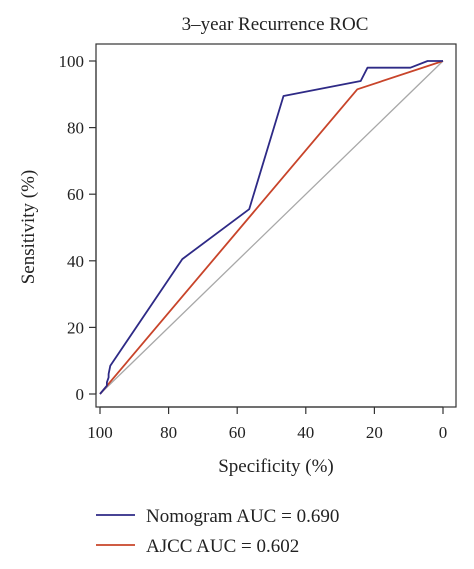  Describe the element at coordinates (75, 327) in the screenshot. I see `y-tick-label: 20` at that location.